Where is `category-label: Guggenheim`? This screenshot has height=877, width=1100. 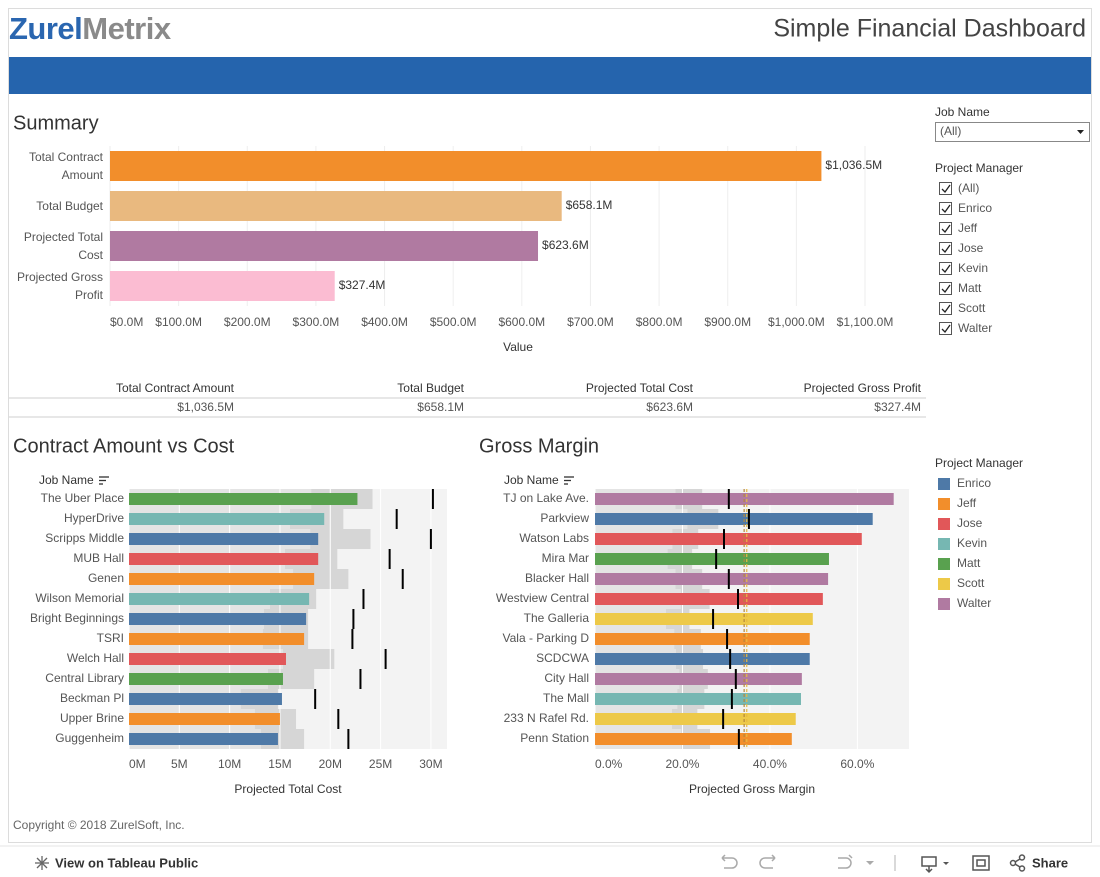
category-label: Guggenheim is located at coordinates (89, 738).